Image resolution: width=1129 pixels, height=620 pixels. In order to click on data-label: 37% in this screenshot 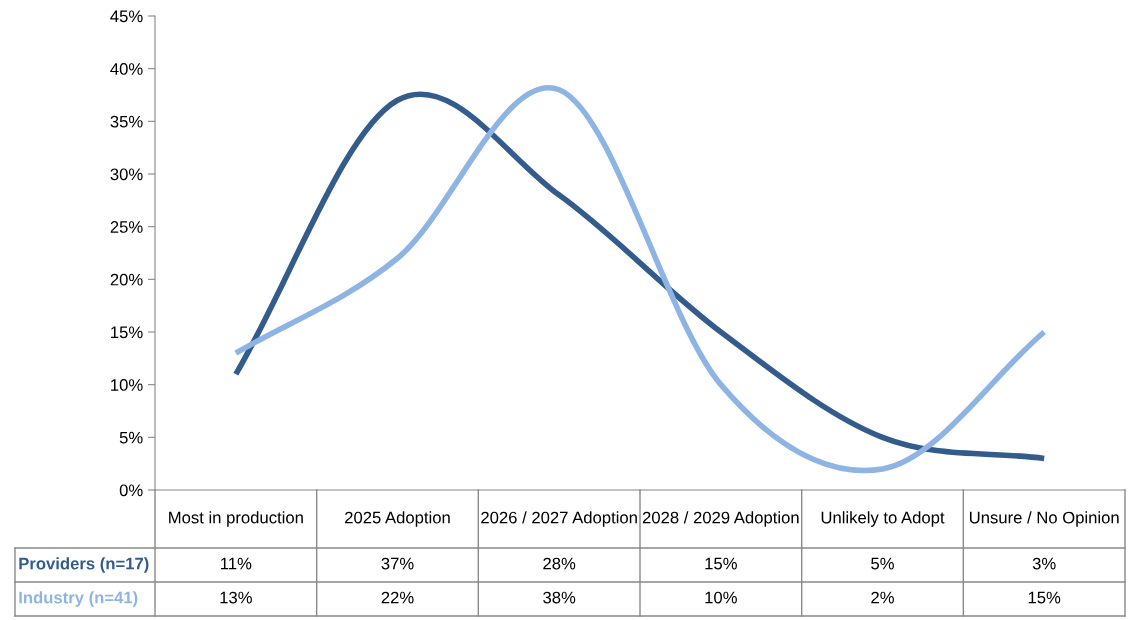, I will do `click(397, 563)`.